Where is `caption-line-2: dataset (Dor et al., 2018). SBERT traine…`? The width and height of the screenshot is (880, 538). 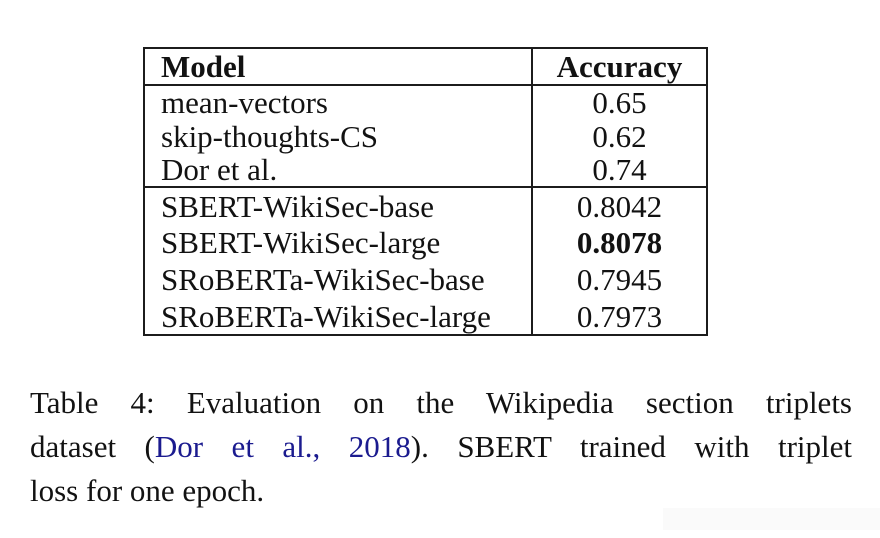
caption-line-2: dataset (Dor et al., 2018). SBERT traine… is located at coordinates (441, 447).